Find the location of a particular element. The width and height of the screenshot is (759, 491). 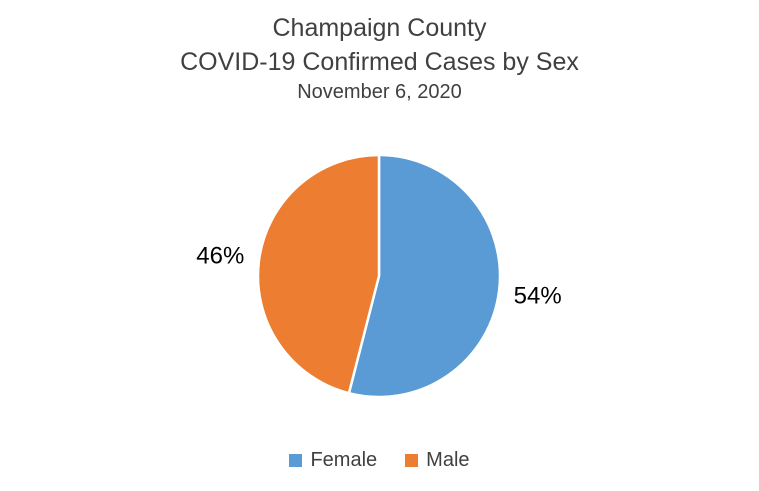

pie-slice-female is located at coordinates (424, 276).